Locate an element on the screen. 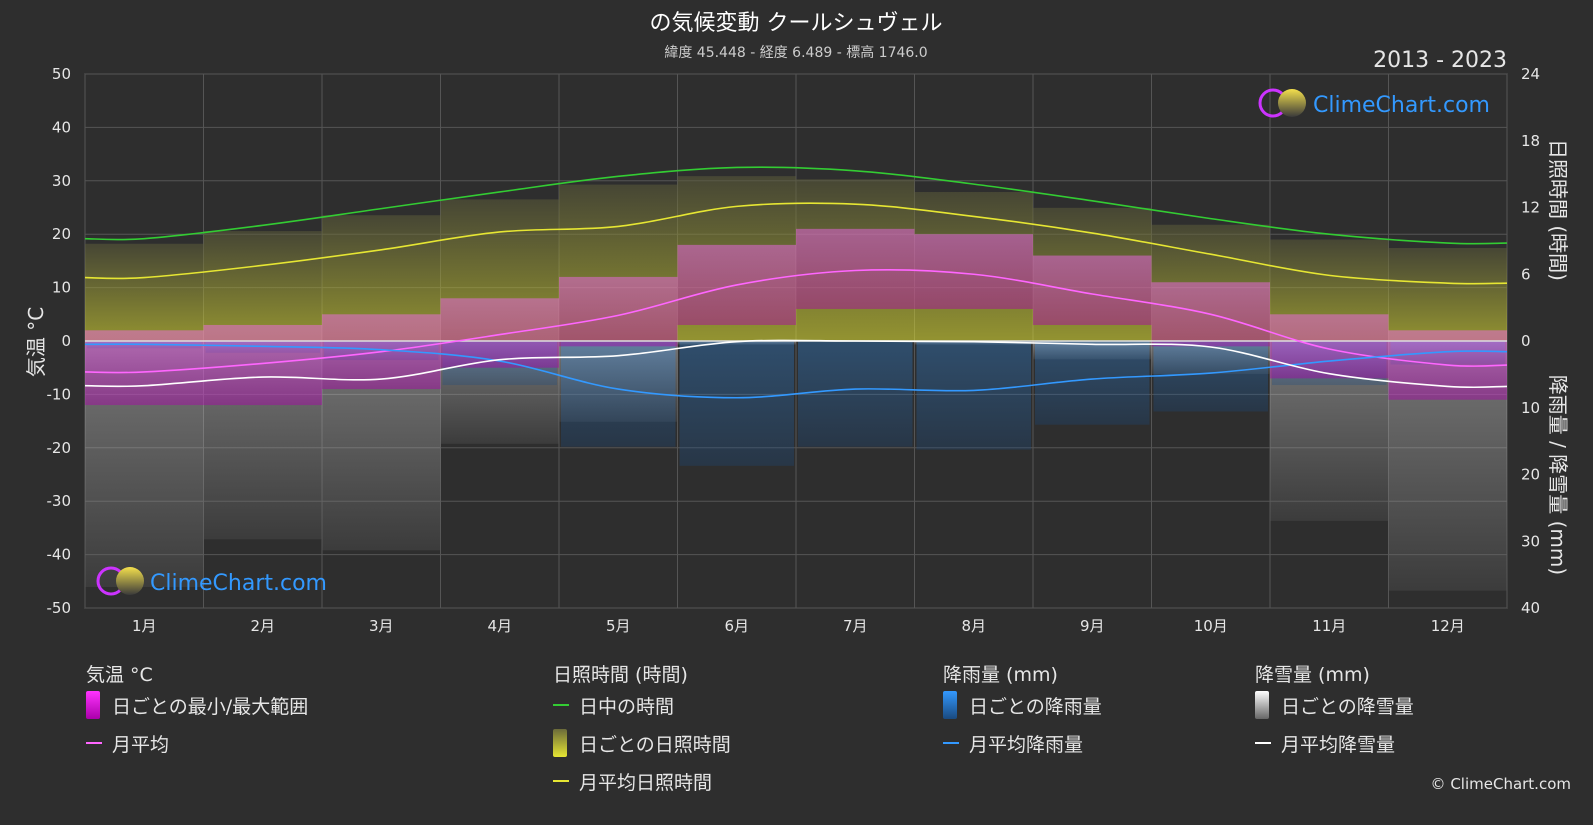 The image size is (1593, 825). copyright: © ClimeChart.com is located at coordinates (1500, 784).